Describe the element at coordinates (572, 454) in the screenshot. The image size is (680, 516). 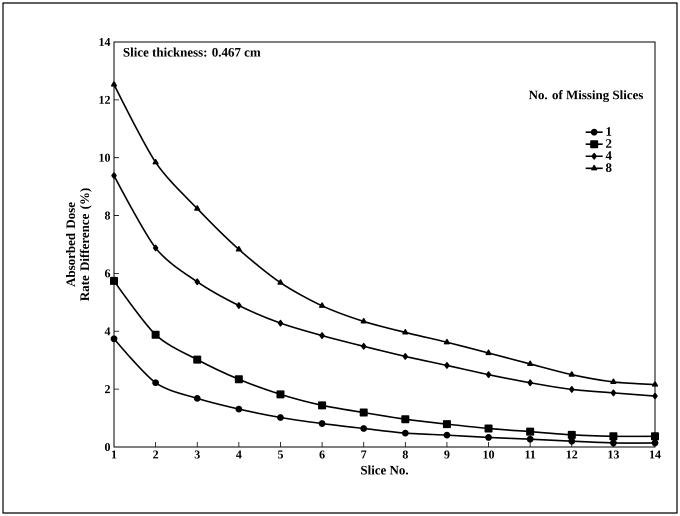
I see `x-tick-label: 12` at that location.